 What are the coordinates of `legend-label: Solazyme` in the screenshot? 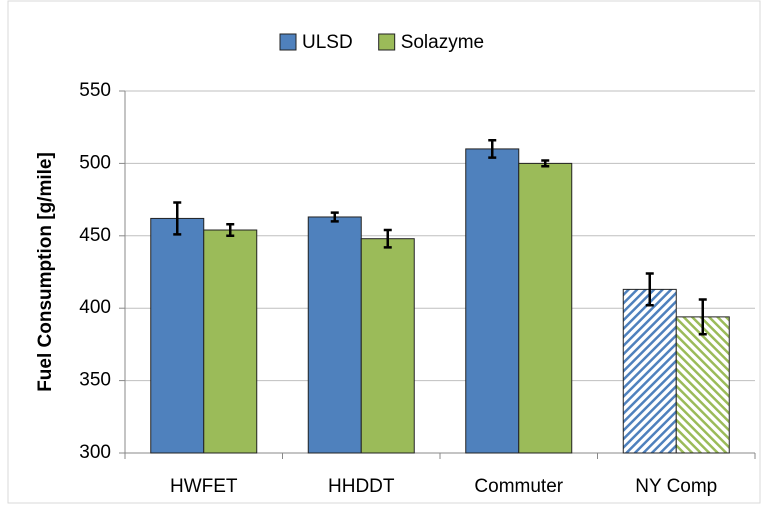 It's located at (442, 42).